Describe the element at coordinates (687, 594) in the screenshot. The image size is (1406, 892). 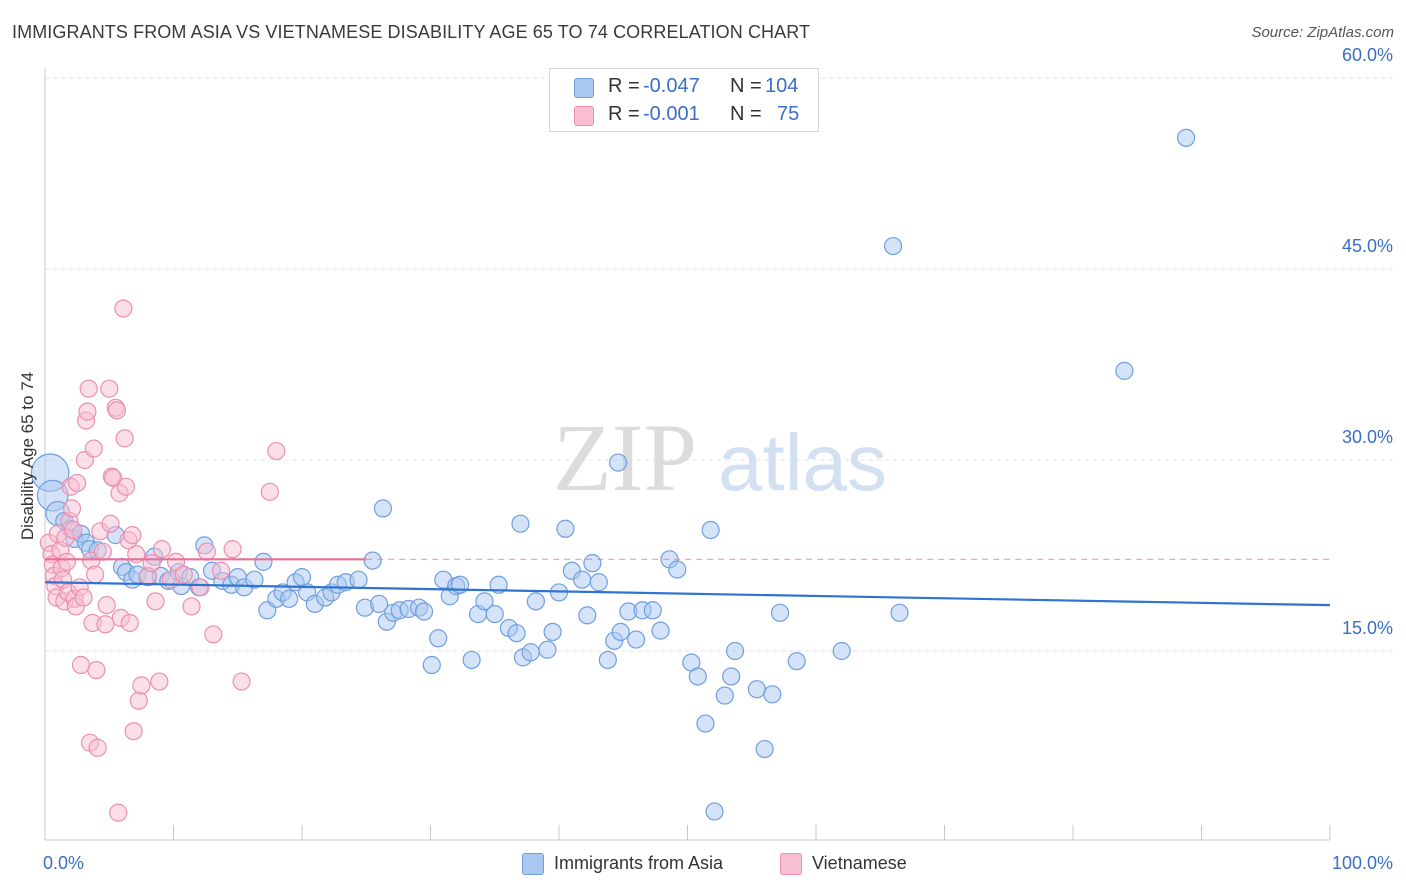
I see `trend-line-asia` at that location.